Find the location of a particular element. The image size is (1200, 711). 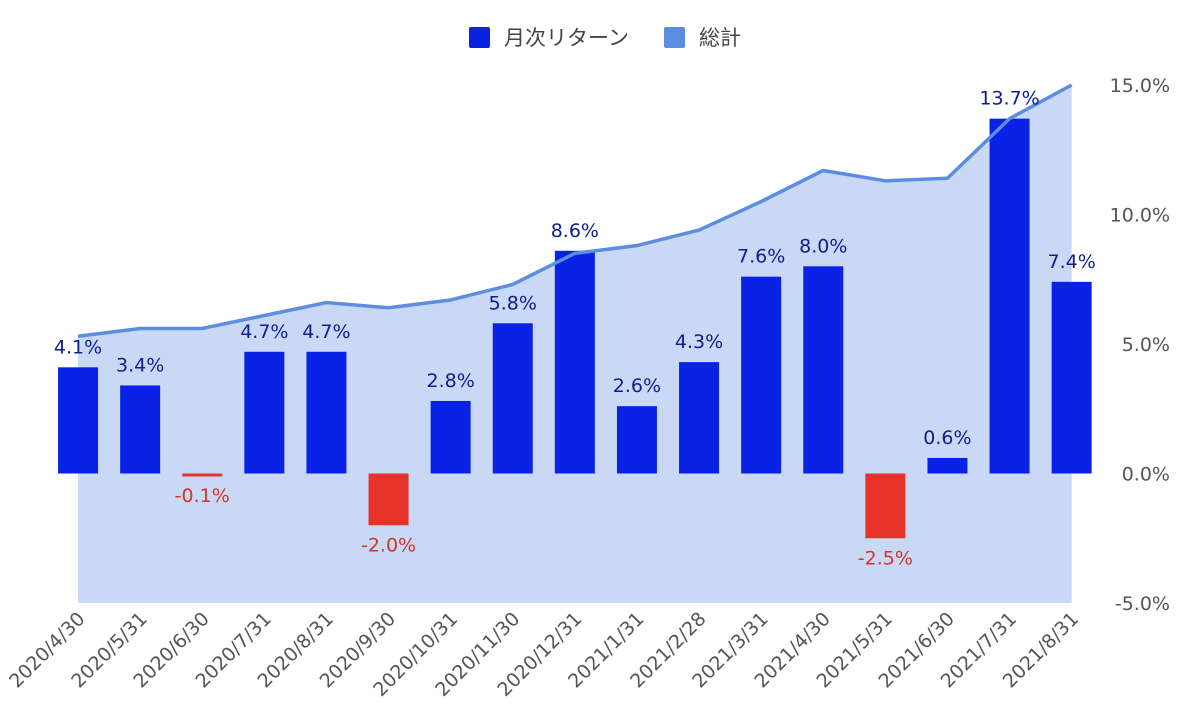

bar-2021/6/30 is located at coordinates (947, 465).